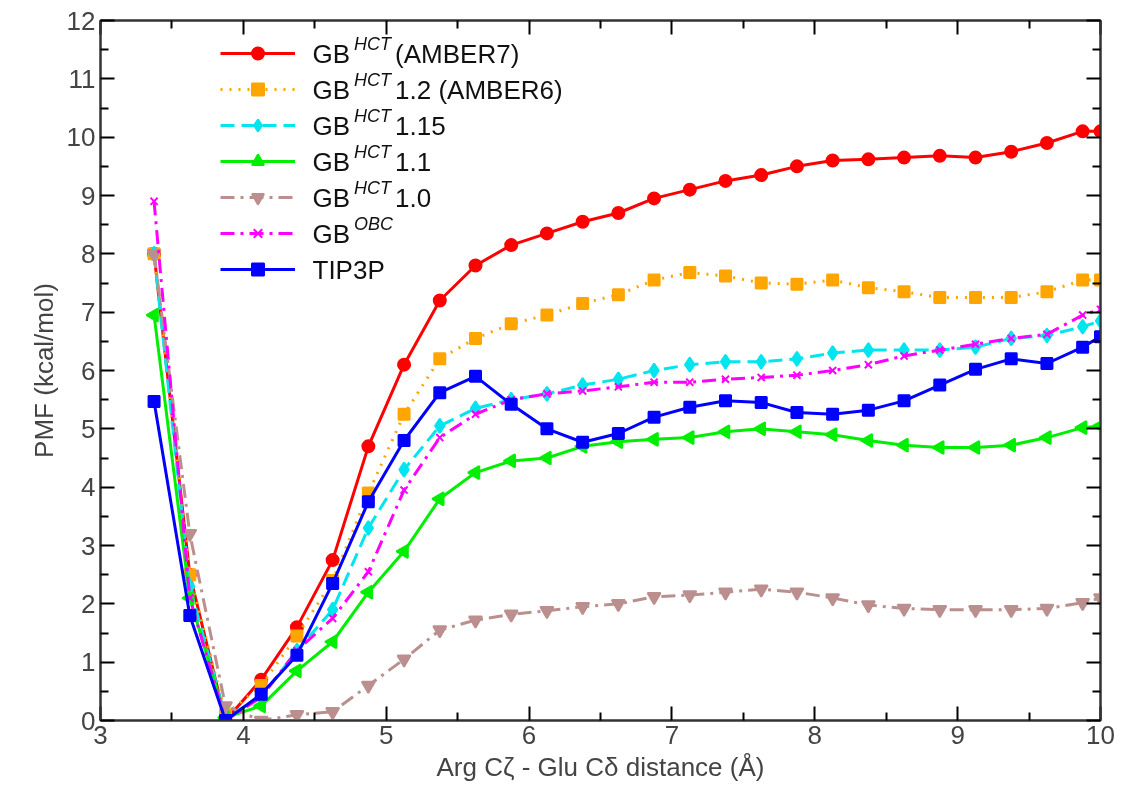 The height and width of the screenshot is (811, 1125). I want to click on x-tick-label: 9, so click(957, 734).